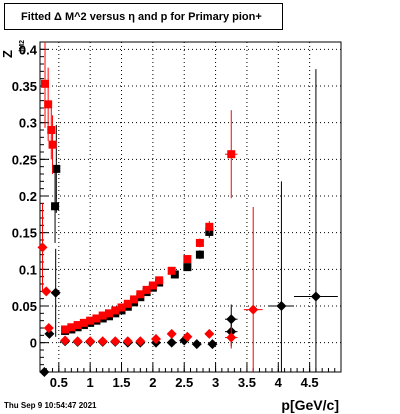 This screenshot has height=414, width=400. I want to click on y-tick-label: 0.2, so click(28, 196).